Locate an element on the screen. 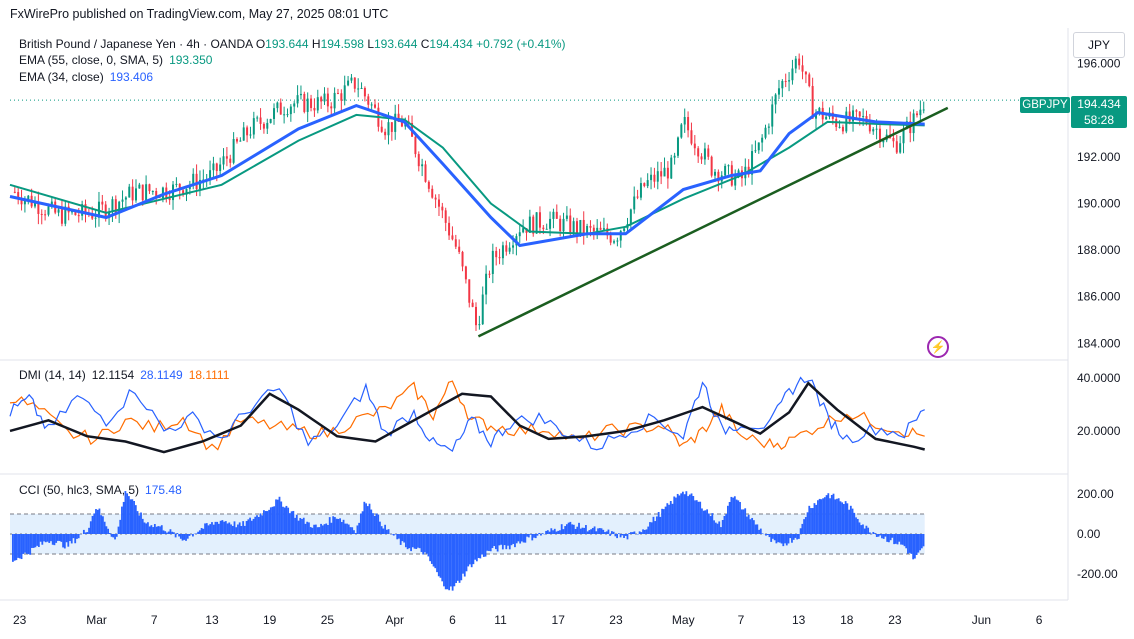 The width and height of the screenshot is (1134, 639). time-axis-tick: 23 is located at coordinates (20, 620).